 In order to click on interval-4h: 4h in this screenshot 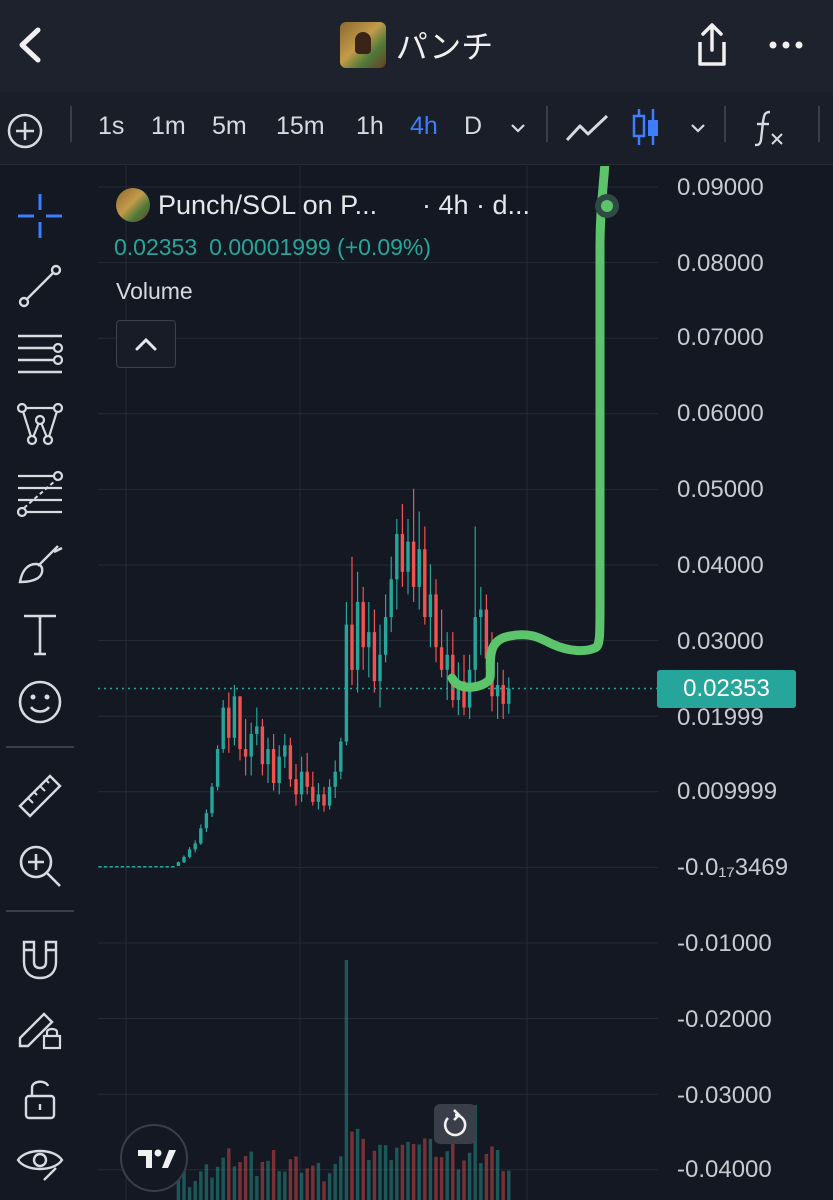, I will do `click(424, 126)`.